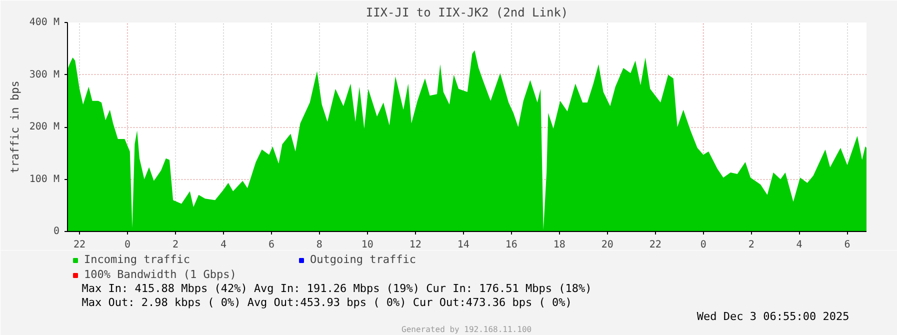 This screenshot has width=897, height=335. I want to click on y-axis-title: traffic in bps, so click(15, 127).